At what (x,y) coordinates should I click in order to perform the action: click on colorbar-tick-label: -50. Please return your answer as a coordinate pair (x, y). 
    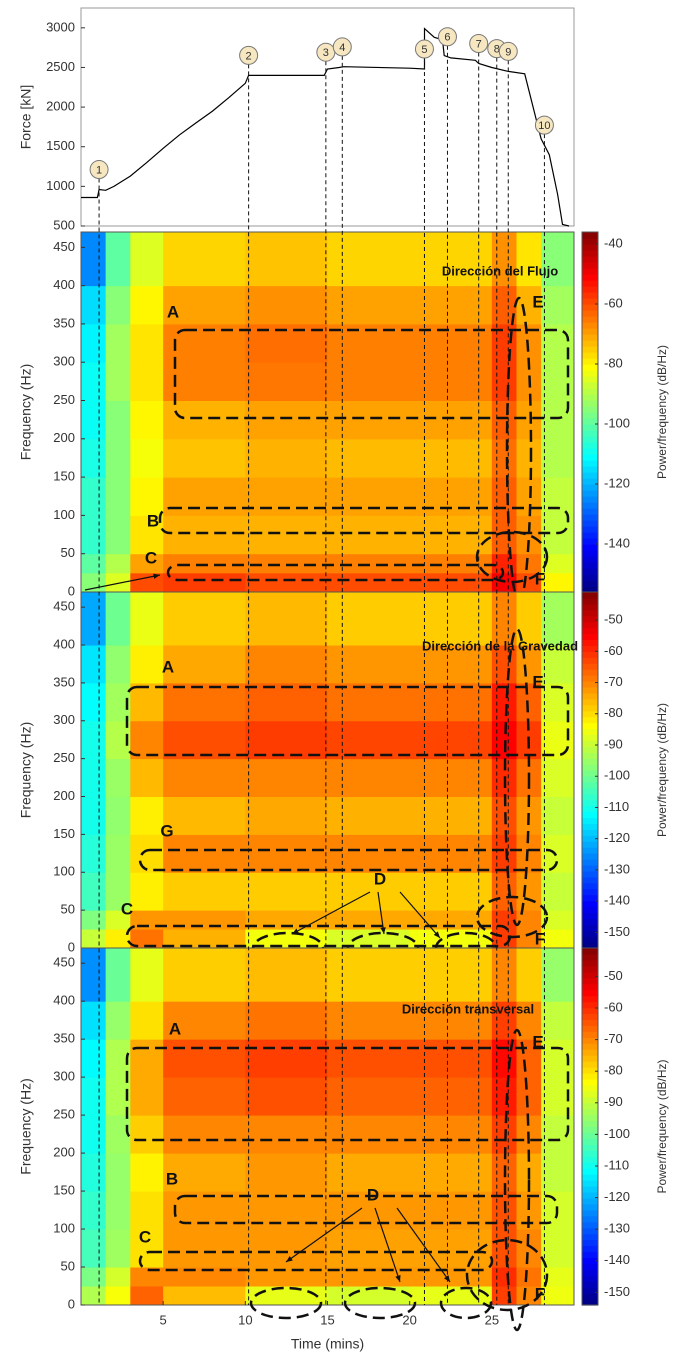
    Looking at the image, I should click on (613, 619).